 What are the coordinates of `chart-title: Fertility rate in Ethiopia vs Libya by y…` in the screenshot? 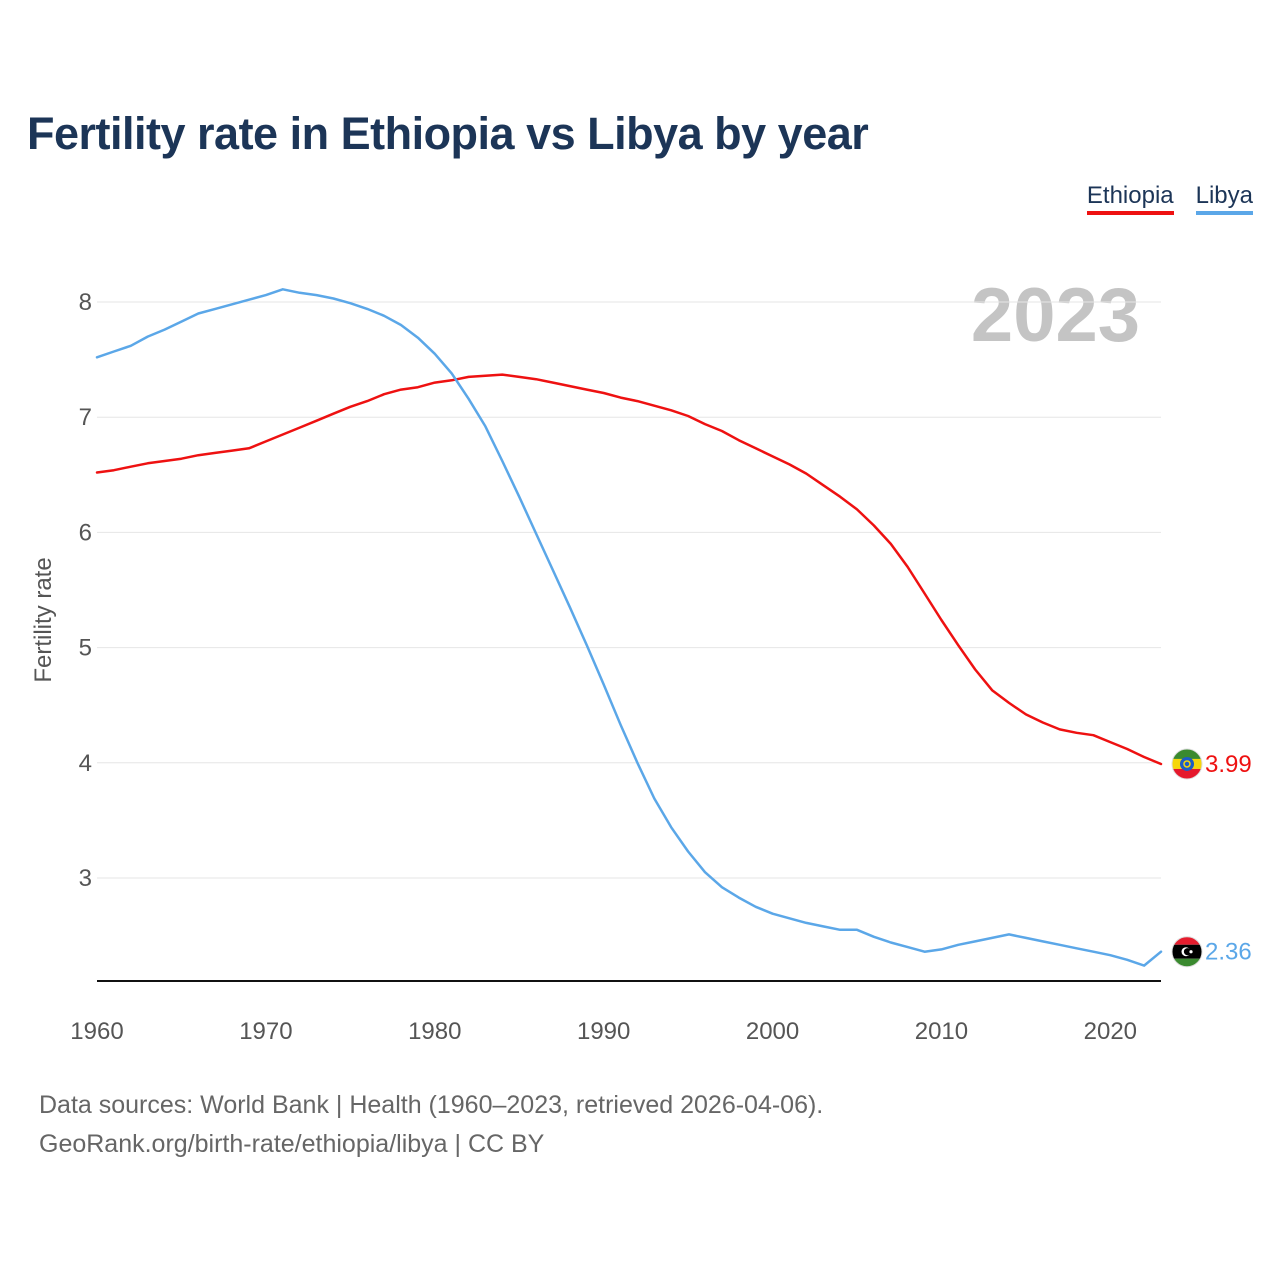 It's located at (448, 133).